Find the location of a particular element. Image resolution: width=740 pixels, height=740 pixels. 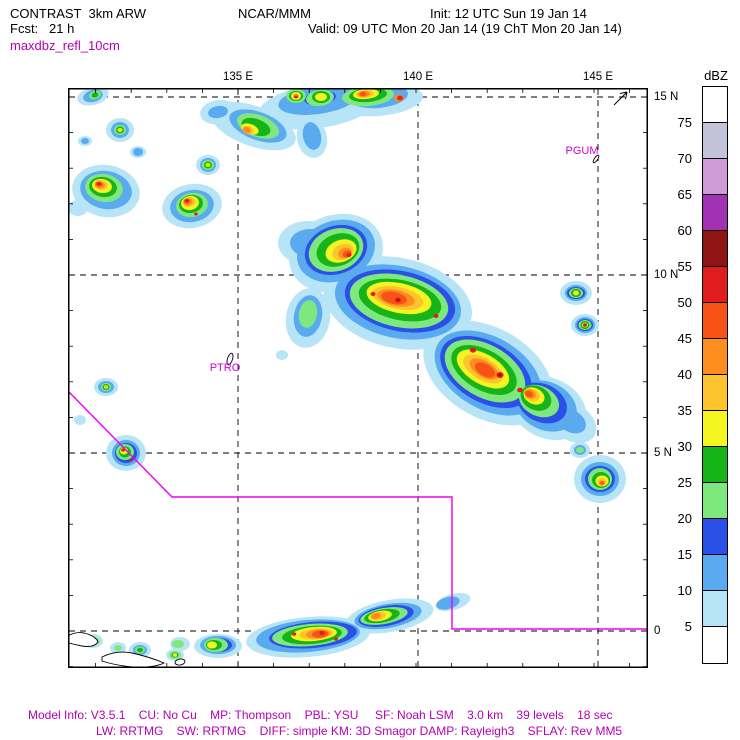

colorbar-tick-label: 15 is located at coordinates (684, 554).